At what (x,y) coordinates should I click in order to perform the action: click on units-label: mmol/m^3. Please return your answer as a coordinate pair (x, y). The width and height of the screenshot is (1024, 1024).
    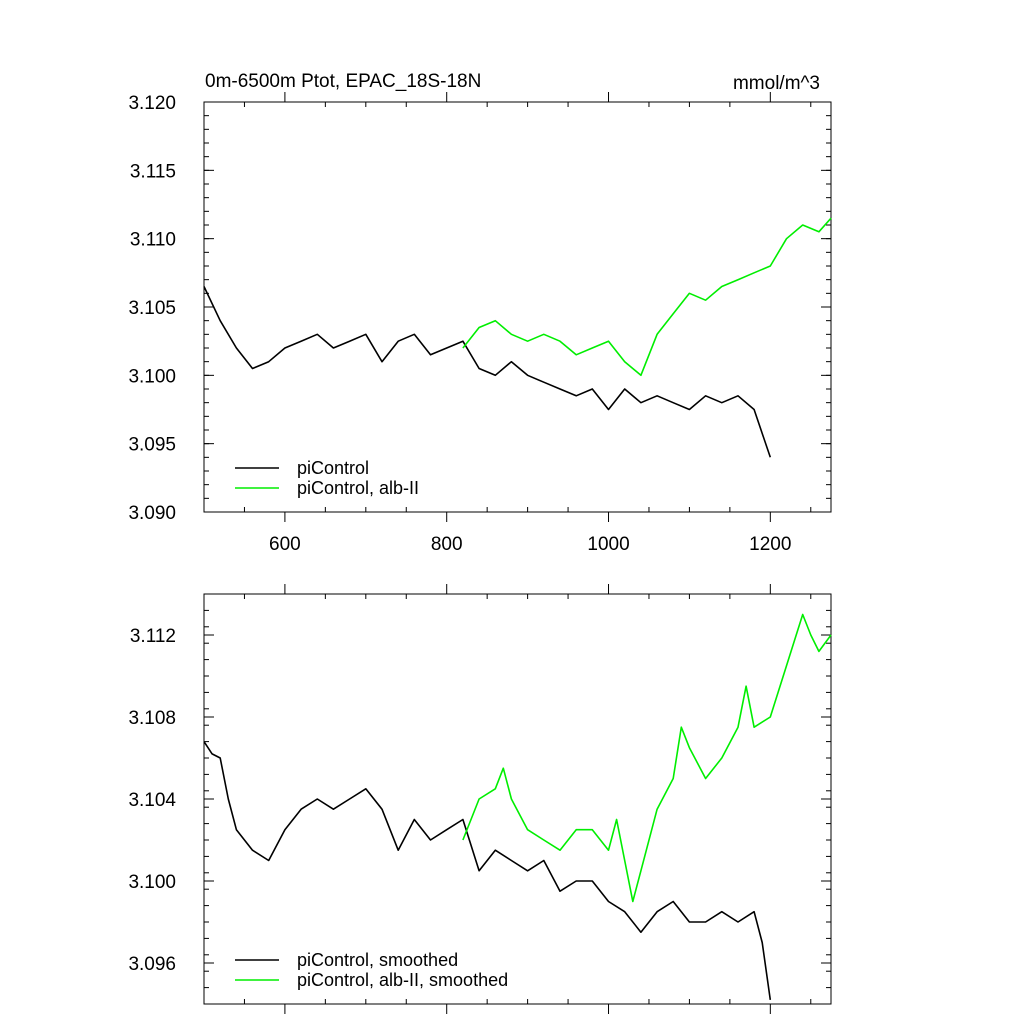
    Looking at the image, I should click on (776, 83).